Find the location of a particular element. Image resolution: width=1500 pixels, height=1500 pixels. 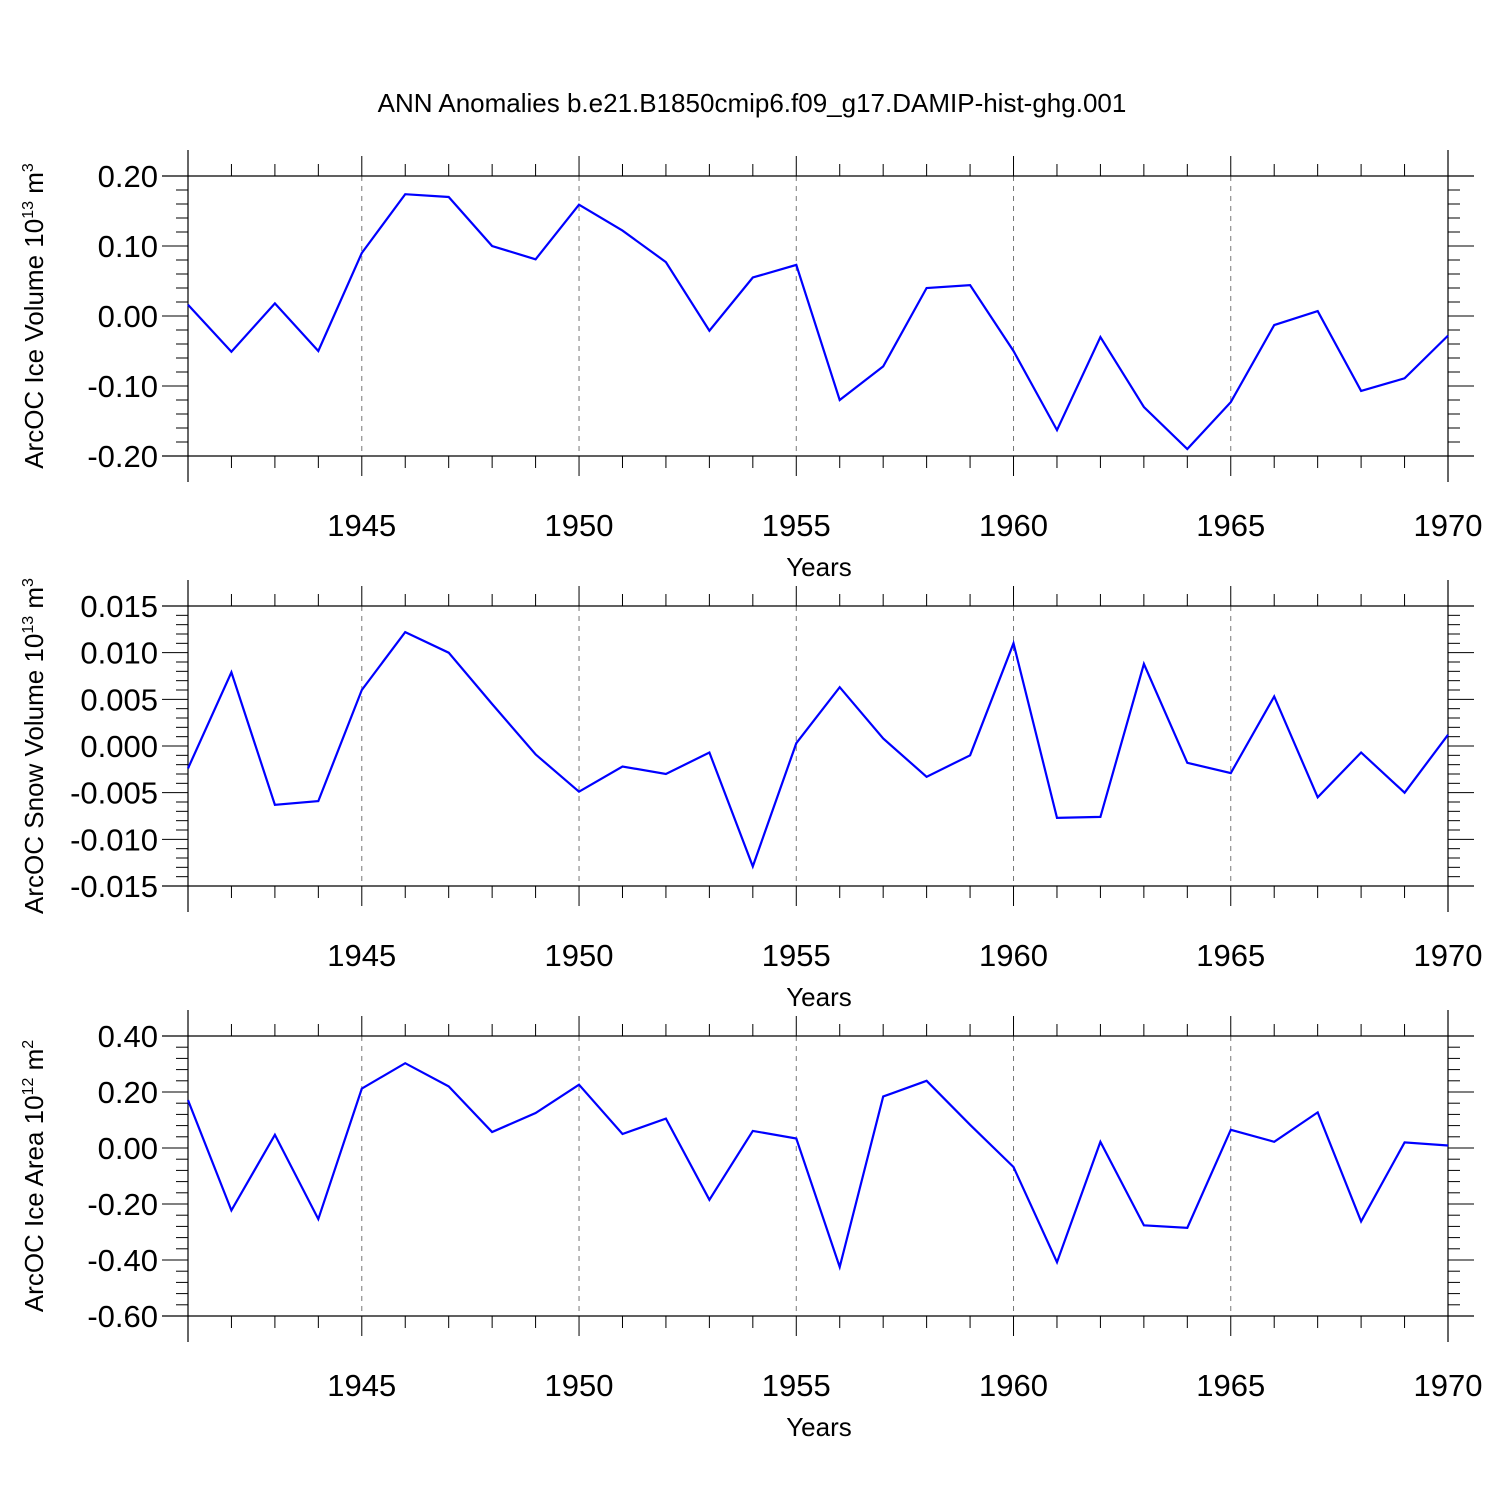

y-tick-label: -0.60 is located at coordinates (122, 1316).